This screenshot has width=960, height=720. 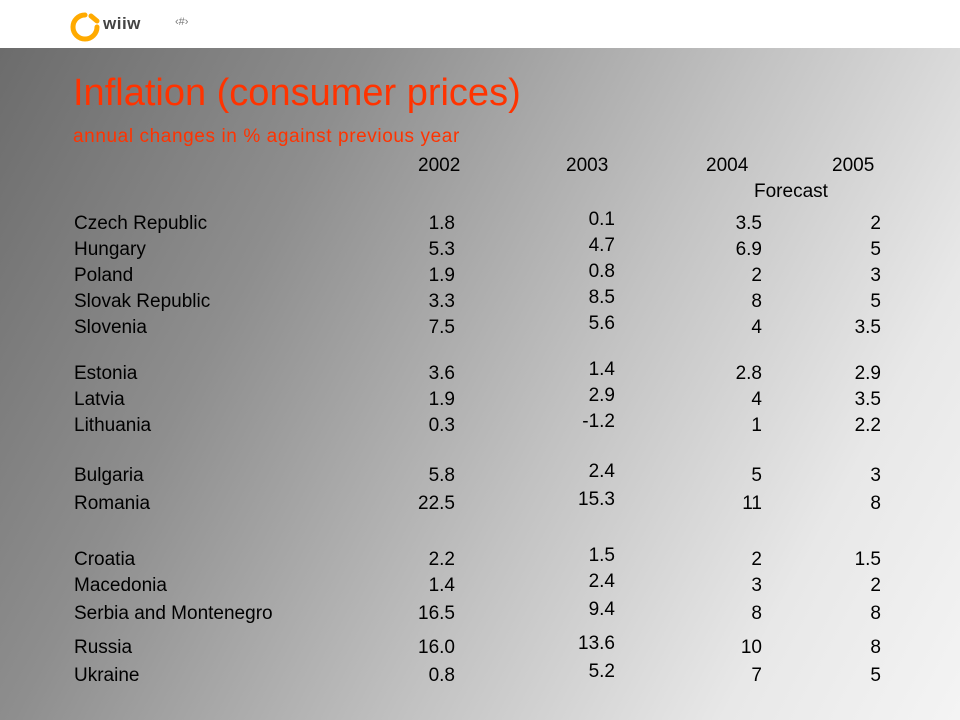 What do you see at coordinates (756, 475) in the screenshot?
I see `value-2004-cell: 5` at bounding box center [756, 475].